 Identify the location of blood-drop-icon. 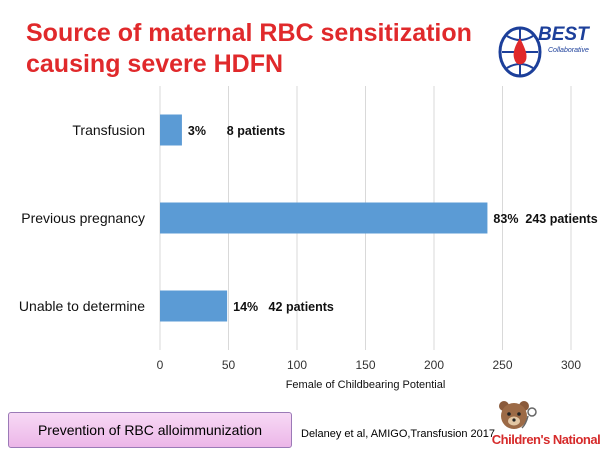
(520, 51).